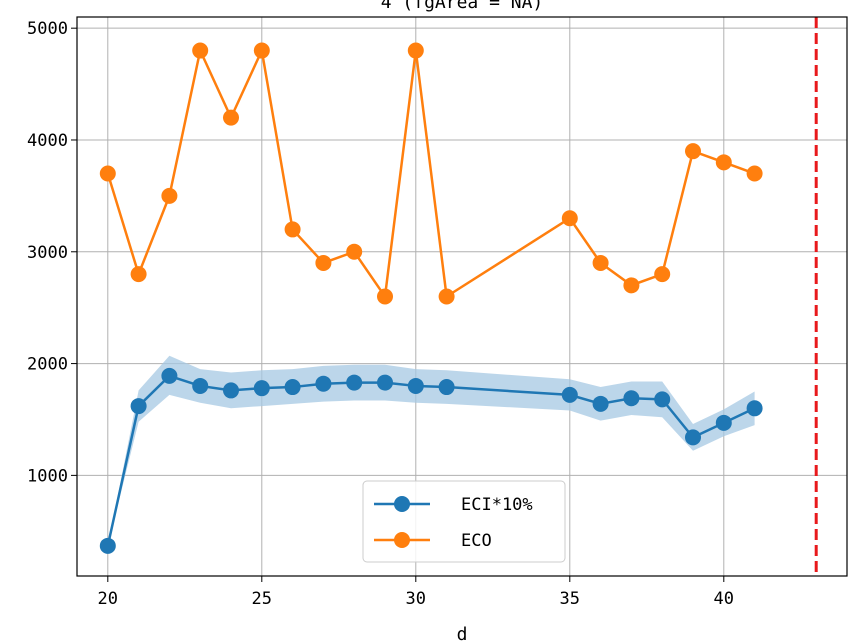 The image size is (854, 644). Describe the element at coordinates (47, 253) in the screenshot. I see `y-tick-label: 3000` at that location.